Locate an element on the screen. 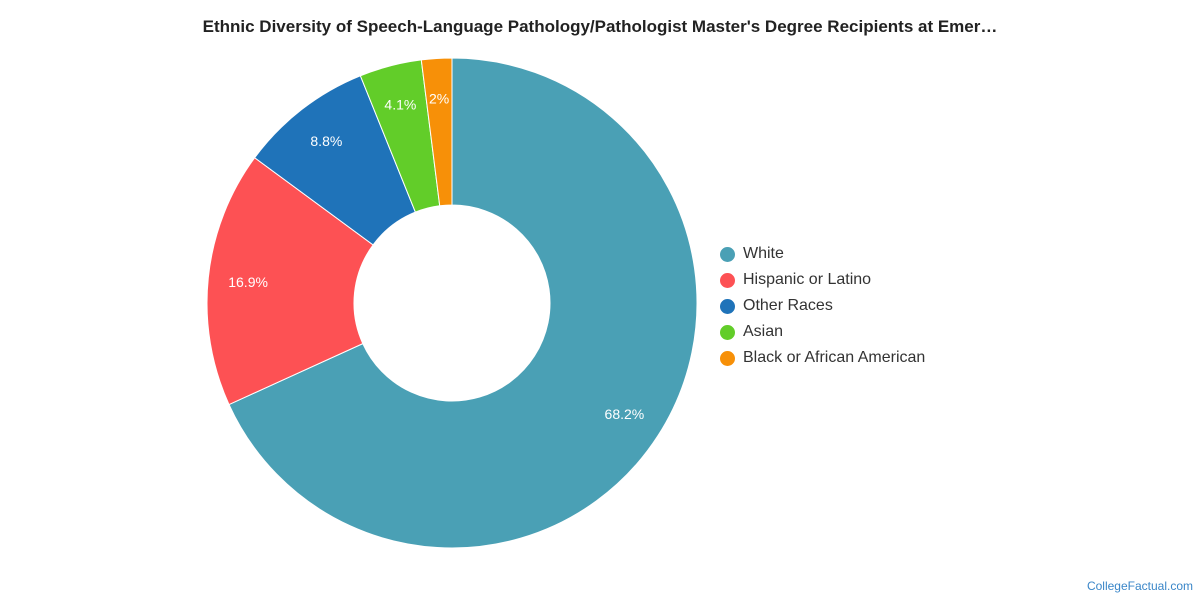  slice-label-asian: 4.1% is located at coordinates (400, 105).